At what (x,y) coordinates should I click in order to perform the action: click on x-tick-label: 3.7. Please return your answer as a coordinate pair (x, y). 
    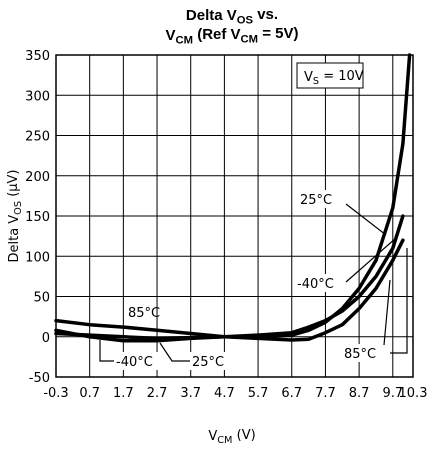
    Looking at the image, I should click on (190, 393).